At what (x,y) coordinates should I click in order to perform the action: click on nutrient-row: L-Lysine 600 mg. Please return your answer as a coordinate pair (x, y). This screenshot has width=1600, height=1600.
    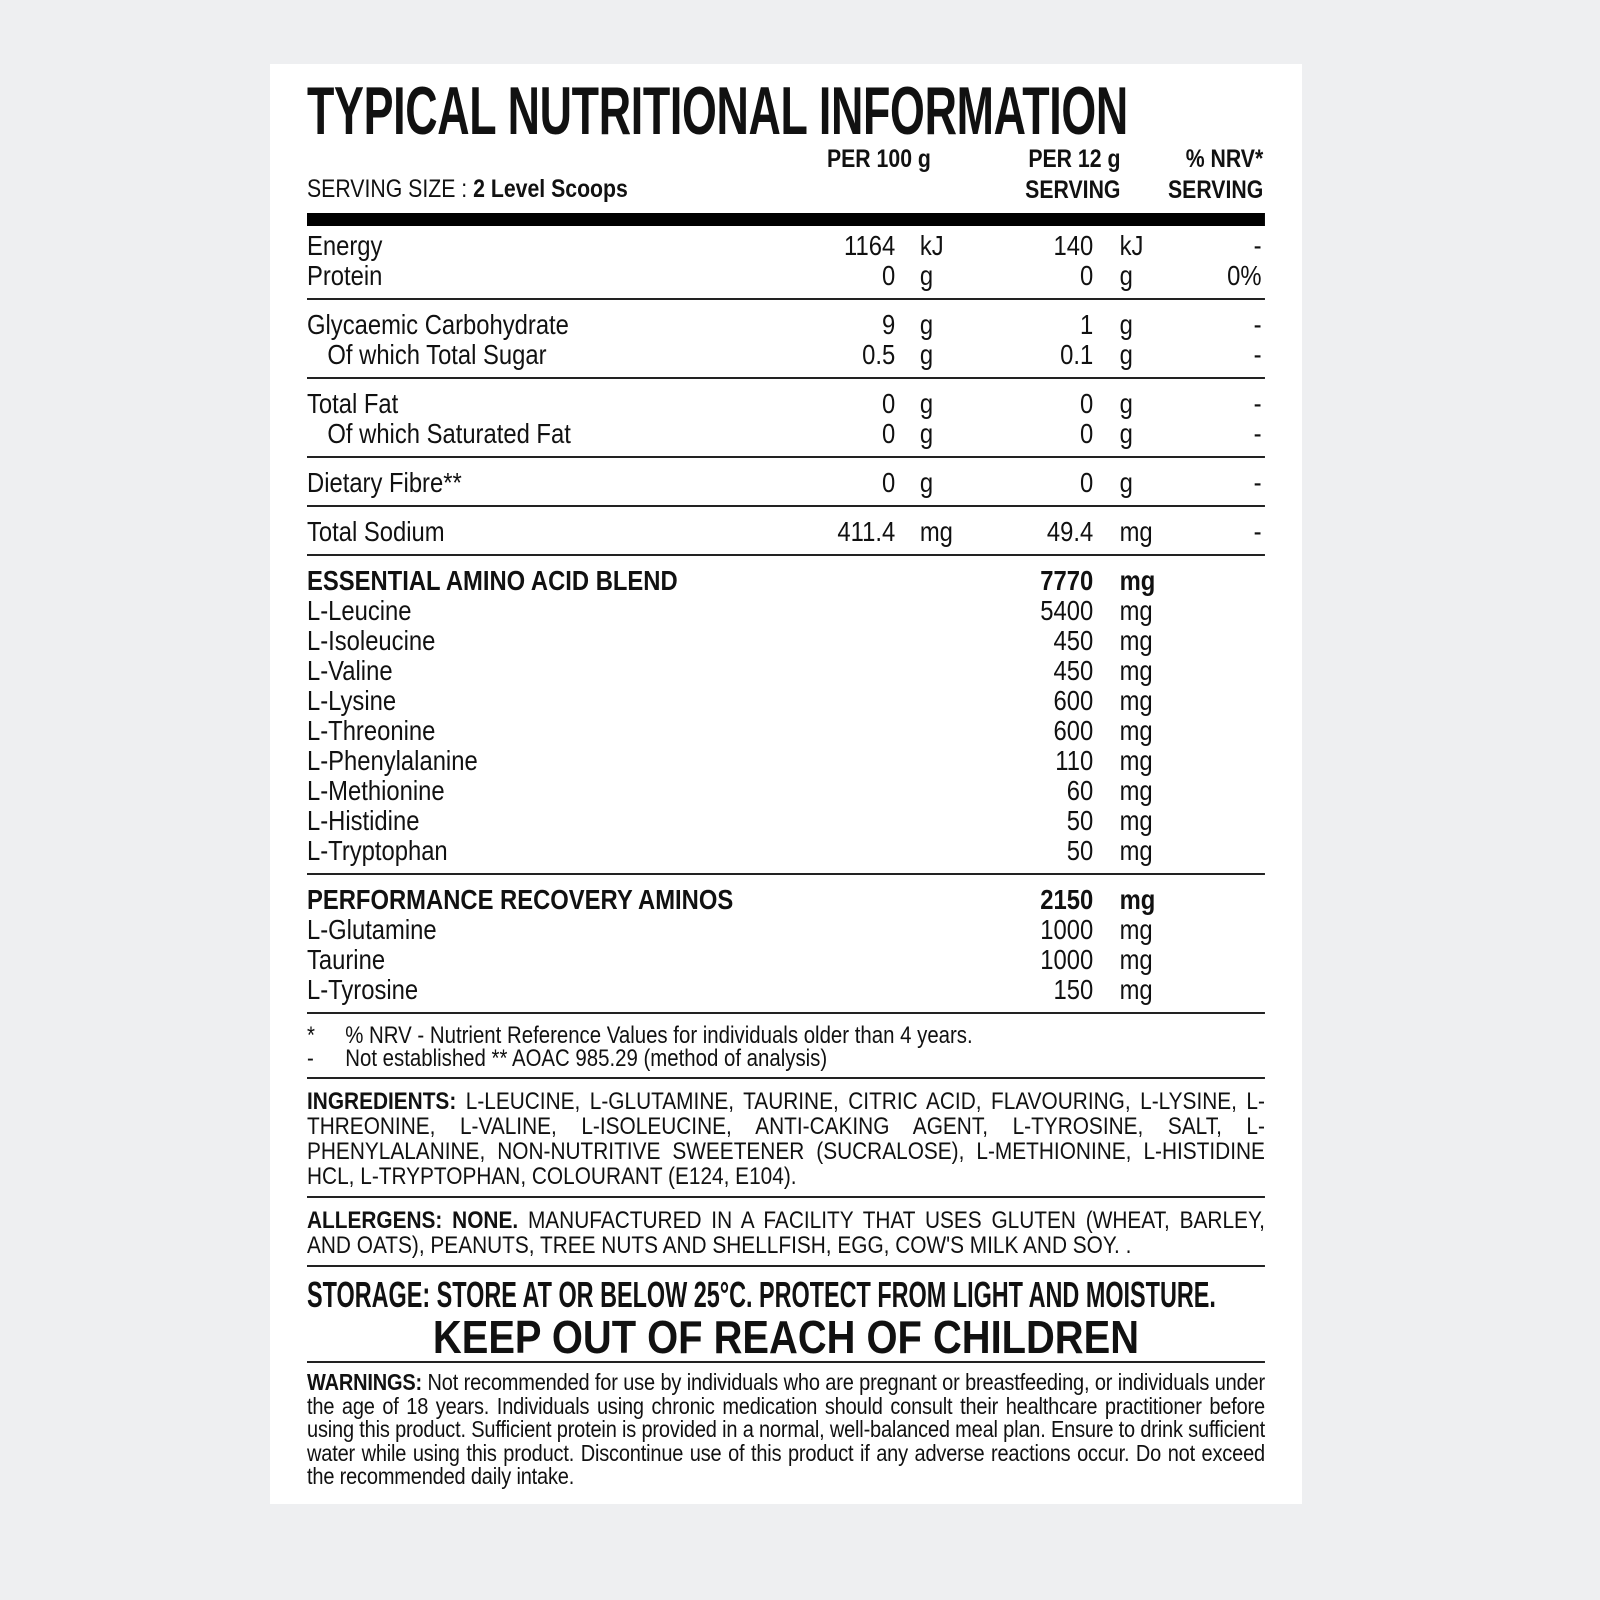
    Looking at the image, I should click on (786, 701).